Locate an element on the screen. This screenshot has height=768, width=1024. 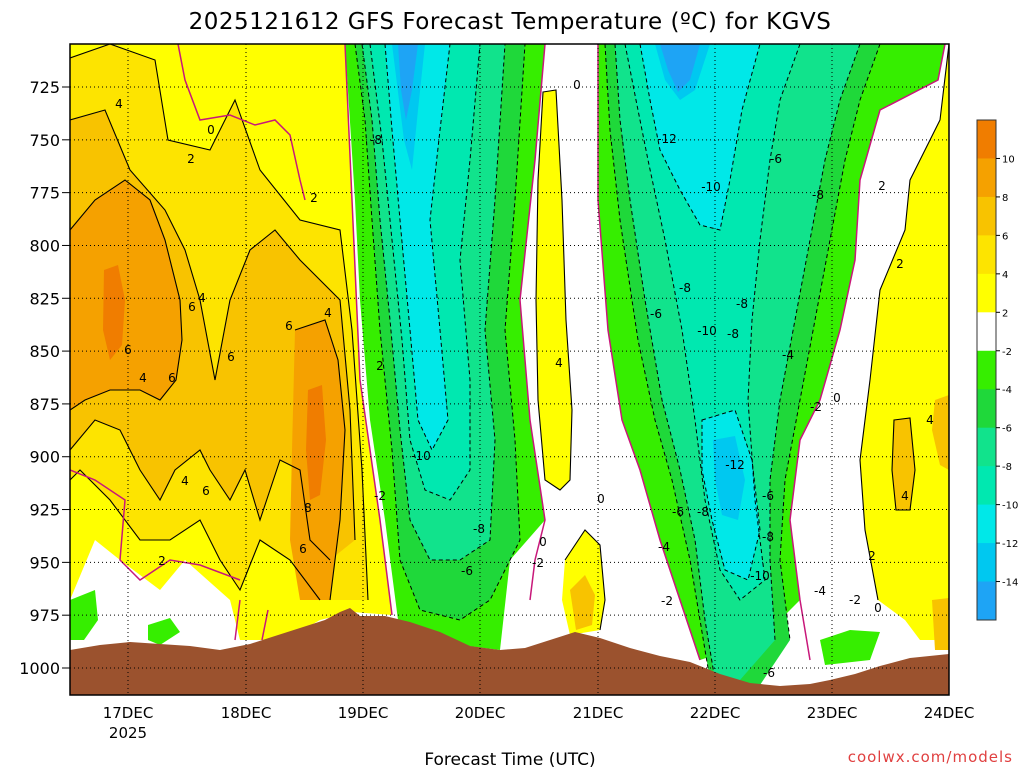
region-minus10-center is located at coordinates (417, 247).